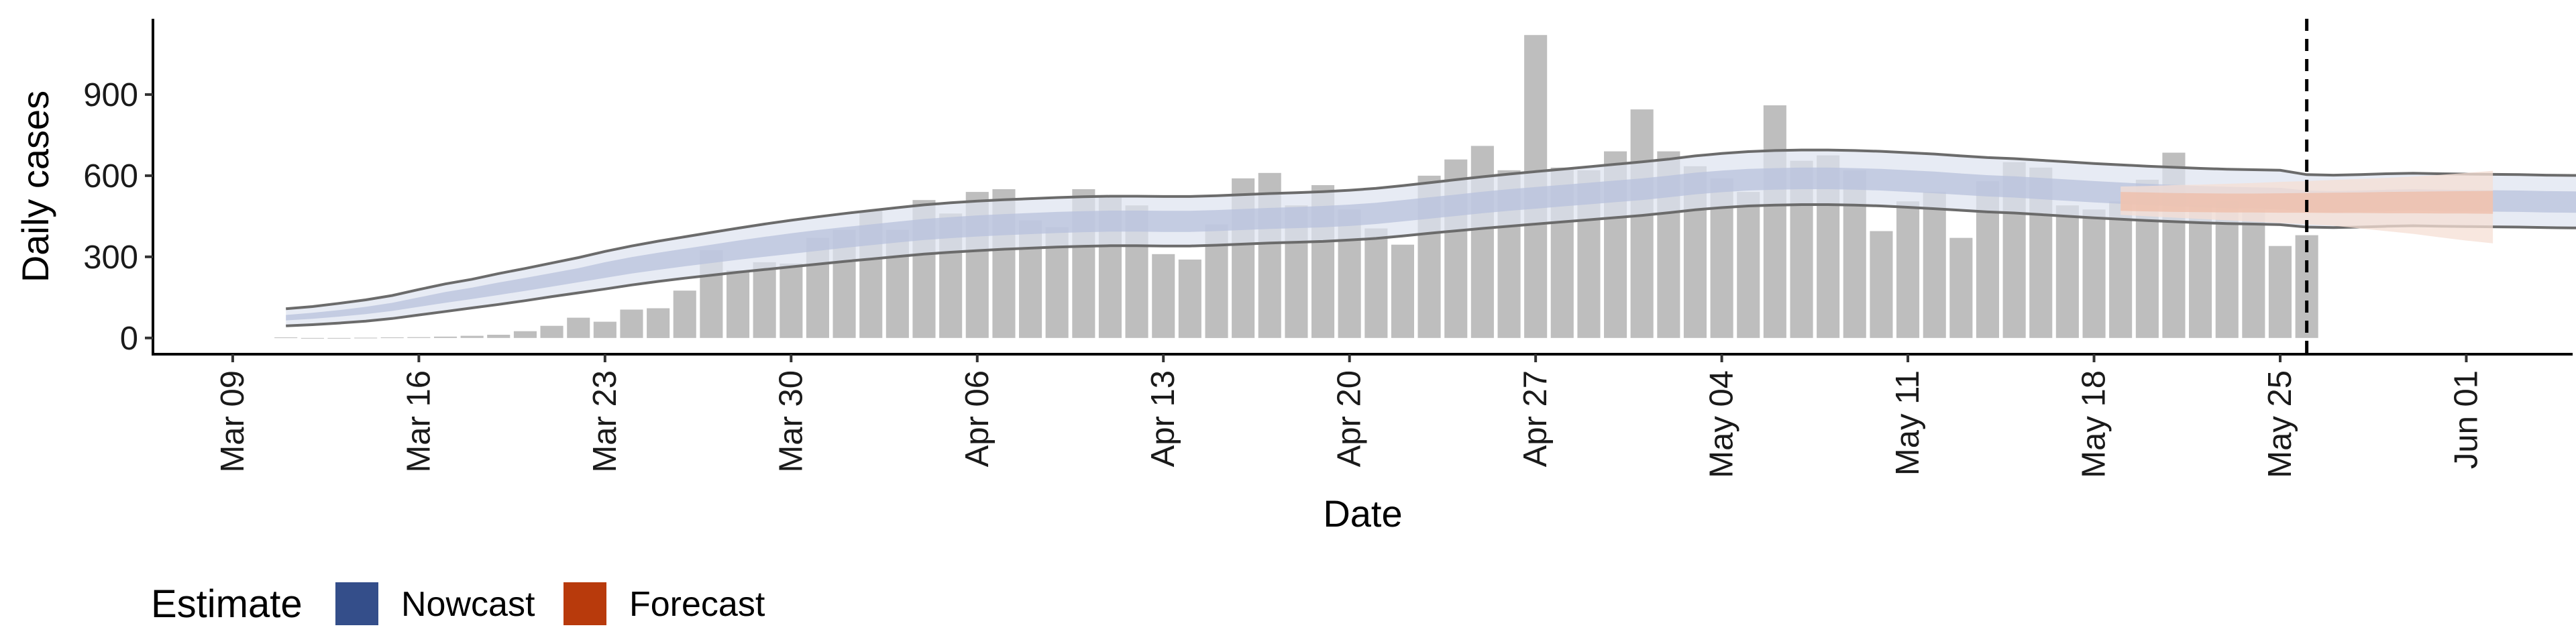  What do you see at coordinates (697, 604) in the screenshot?
I see `legend-label: Forecast` at bounding box center [697, 604].